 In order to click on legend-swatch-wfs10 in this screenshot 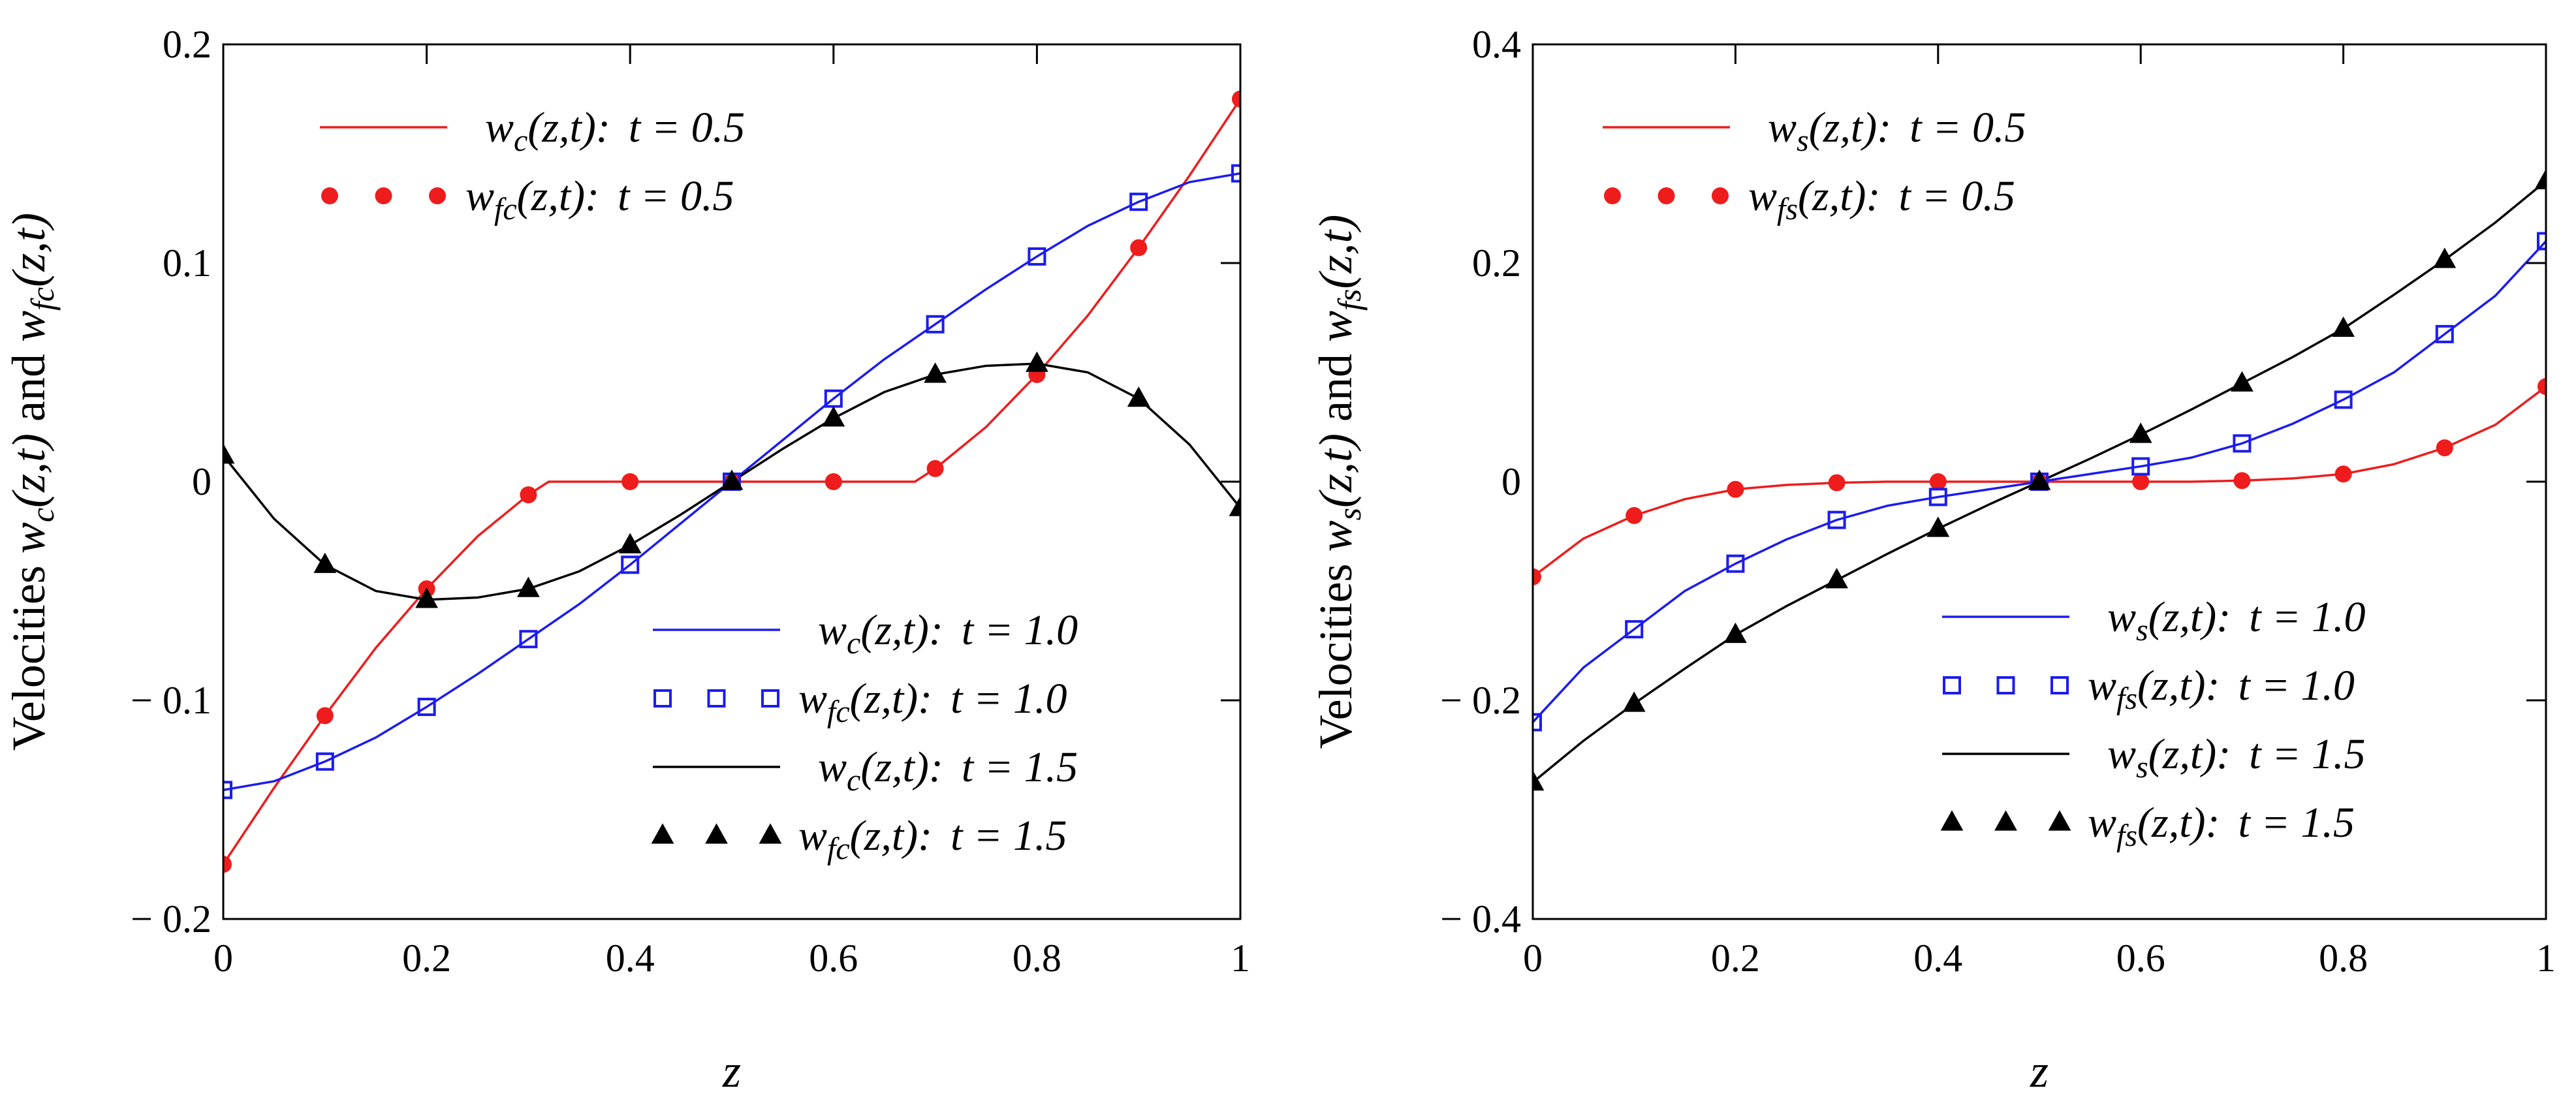, I will do `click(2059, 685)`.